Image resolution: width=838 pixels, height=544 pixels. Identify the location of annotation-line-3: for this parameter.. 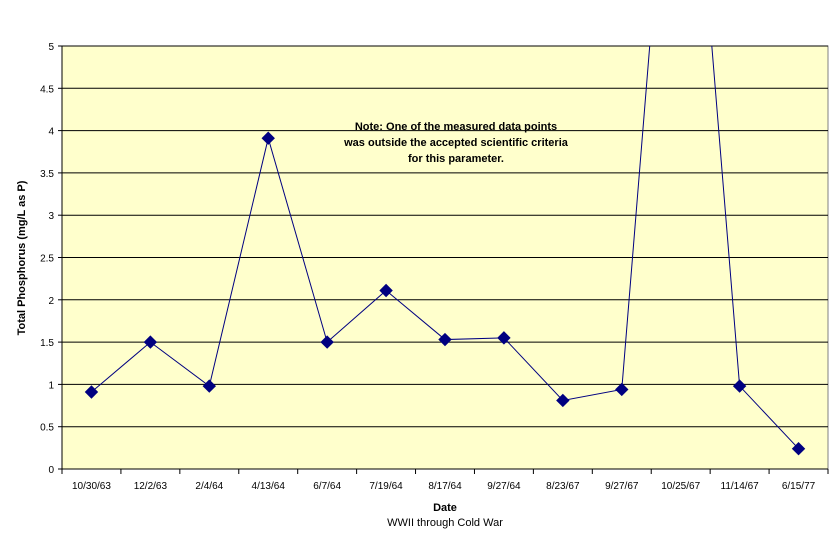
(456, 159).